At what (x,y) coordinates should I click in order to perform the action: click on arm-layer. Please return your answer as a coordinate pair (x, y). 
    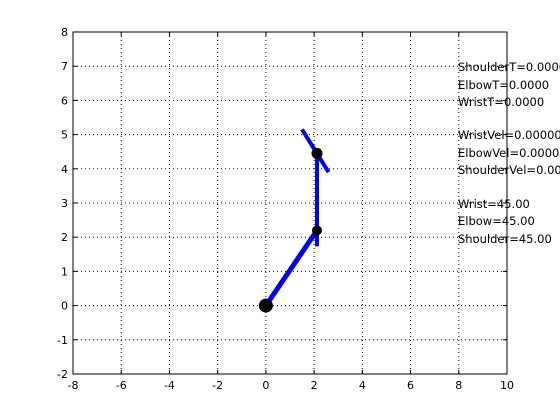
    Looking at the image, I should click on (294, 220).